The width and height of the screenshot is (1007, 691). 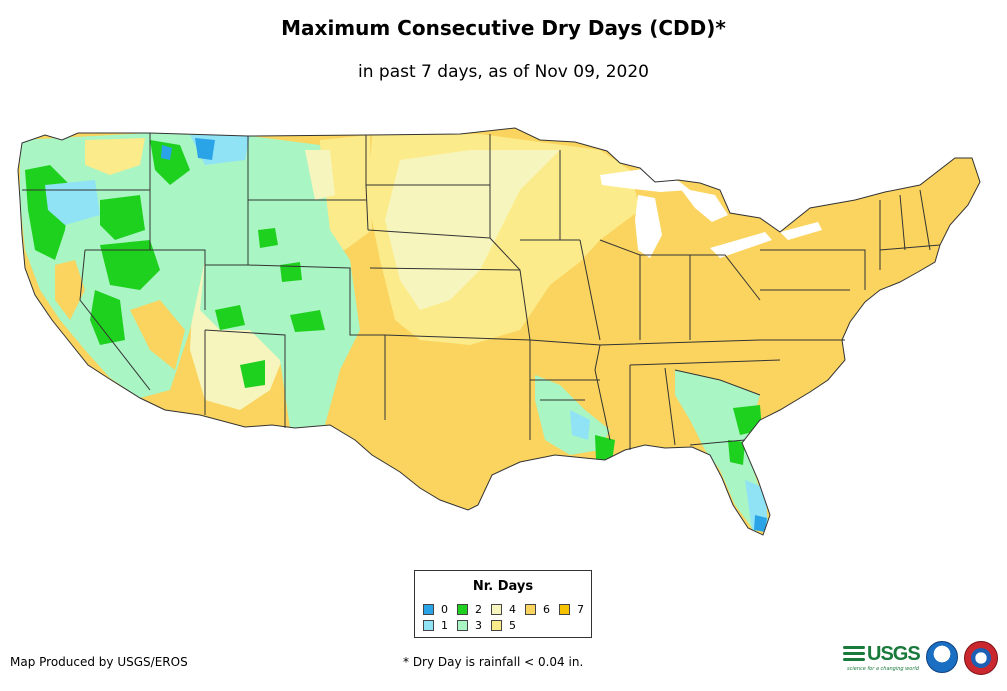 I want to click on zone-4-days-idaho, so click(x=320, y=175).